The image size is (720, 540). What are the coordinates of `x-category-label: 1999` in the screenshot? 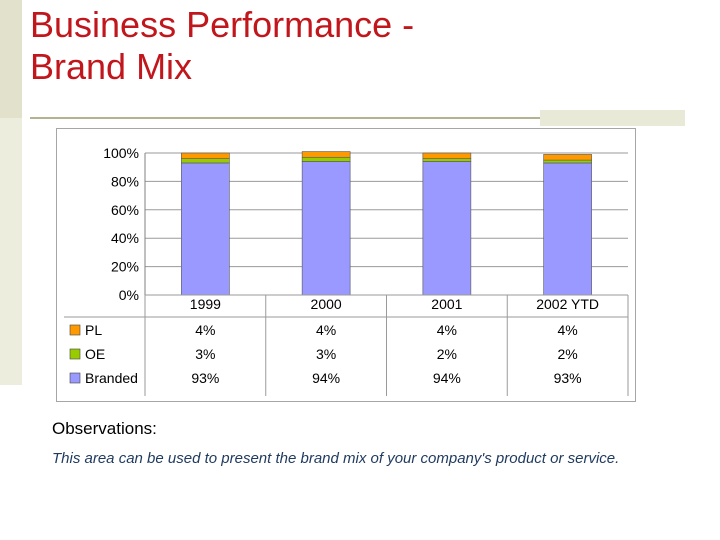 It's located at (205, 304).